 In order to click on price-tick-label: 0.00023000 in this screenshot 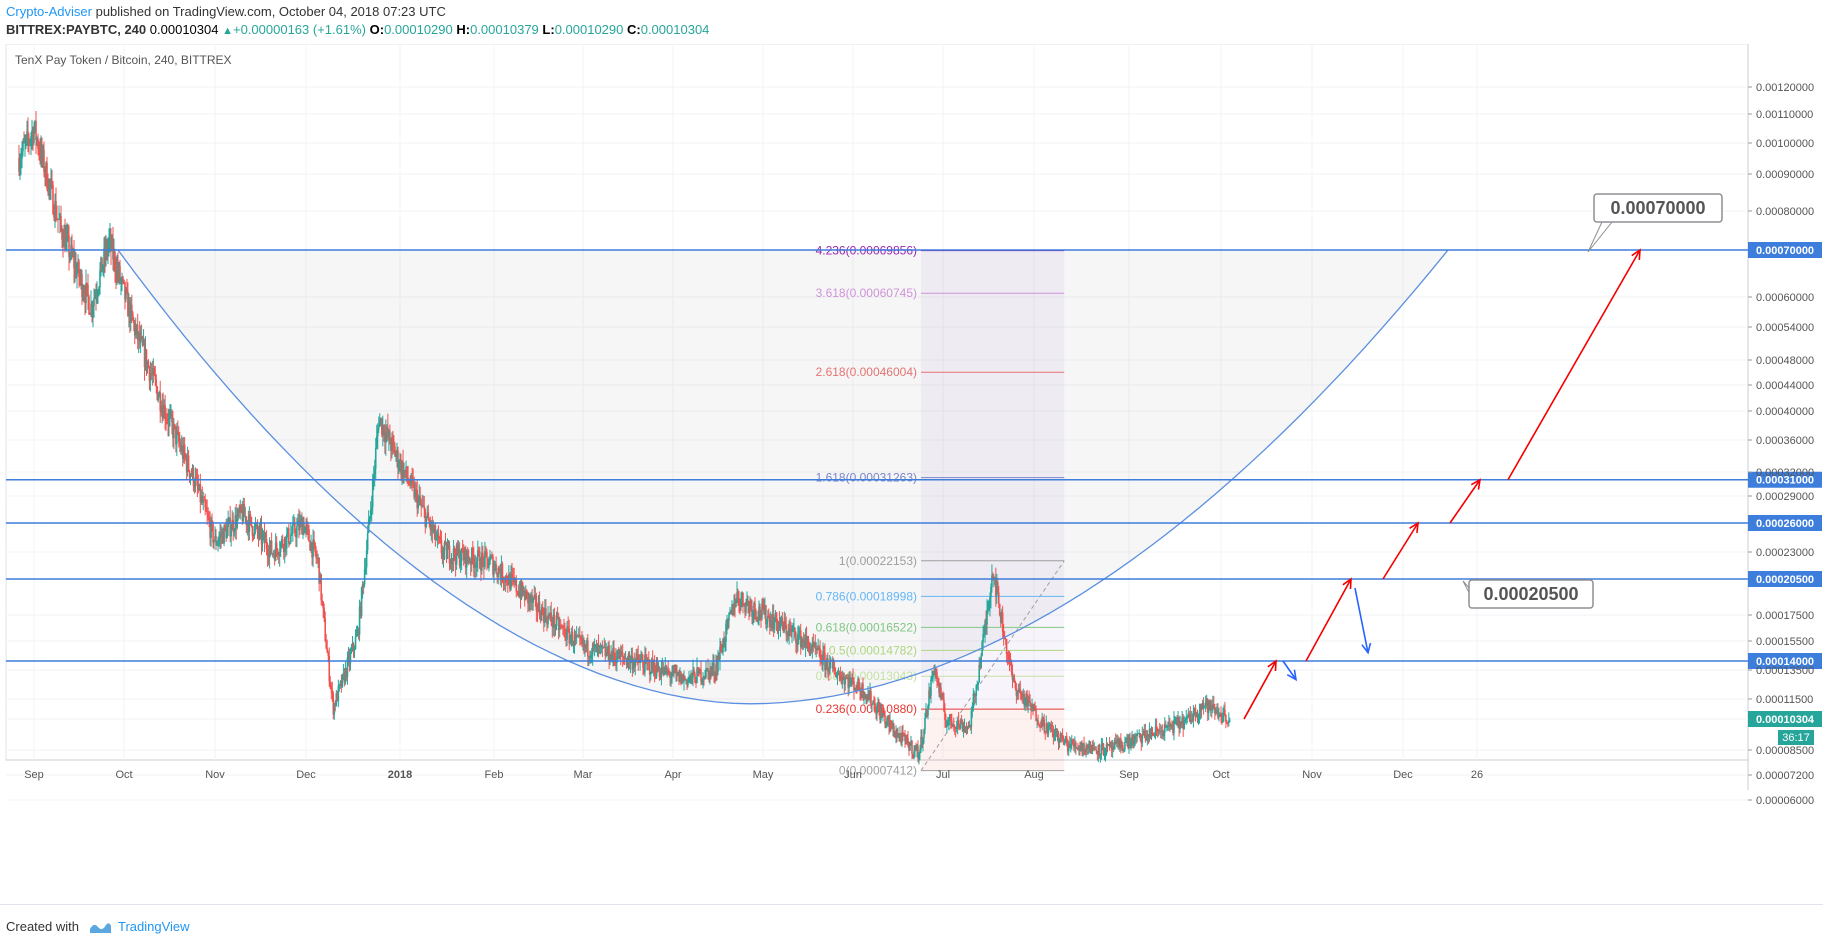, I will do `click(1785, 553)`.